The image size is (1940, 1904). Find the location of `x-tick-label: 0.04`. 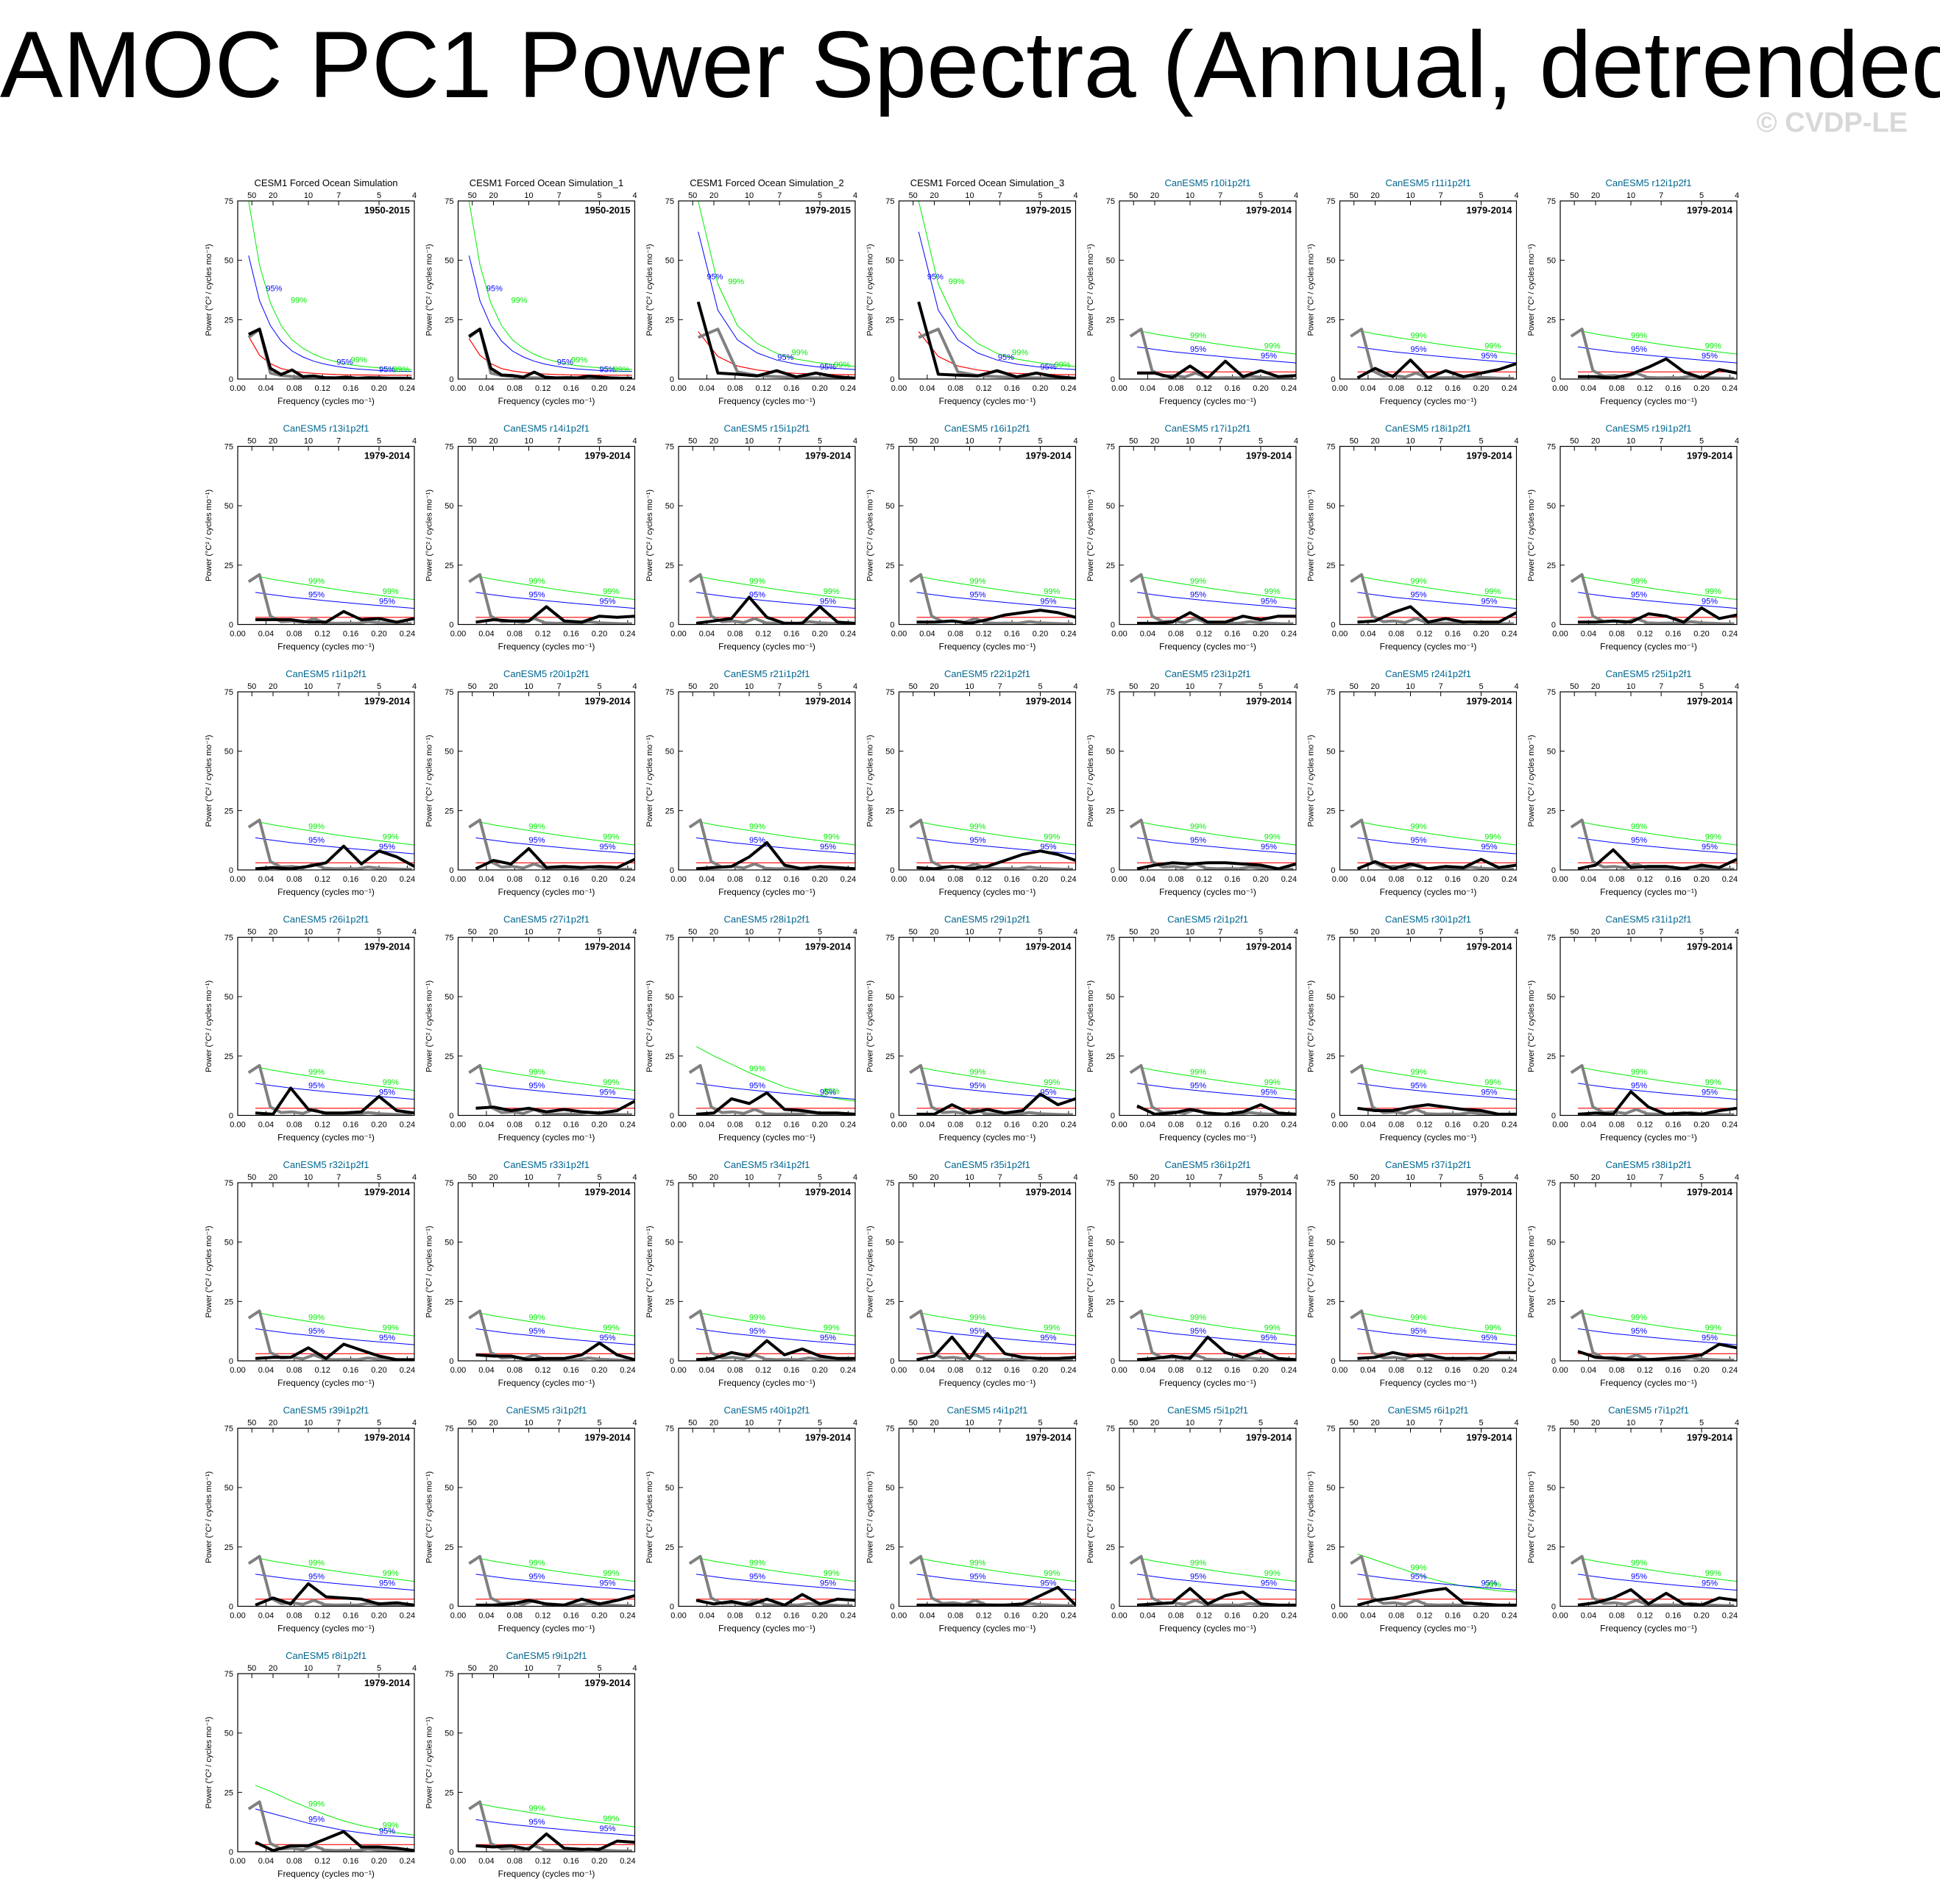

x-tick-label: 0.04 is located at coordinates (266, 389).